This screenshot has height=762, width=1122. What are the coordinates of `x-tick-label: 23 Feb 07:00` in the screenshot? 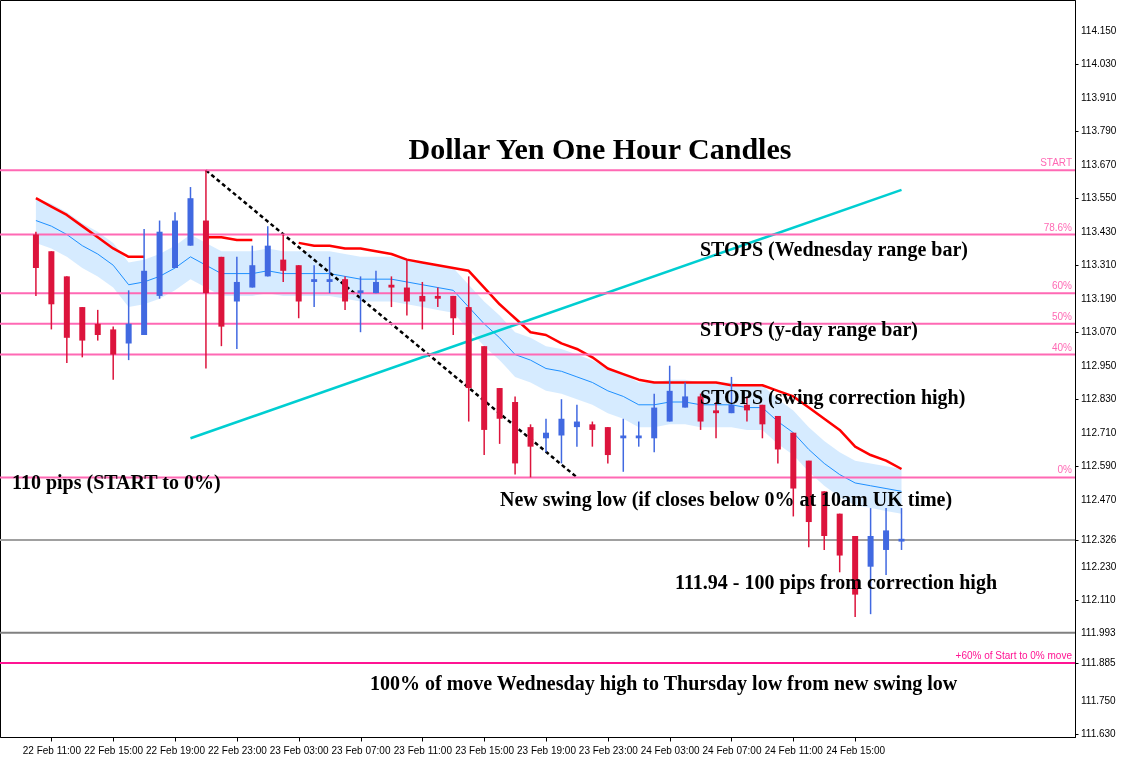 It's located at (361, 750).